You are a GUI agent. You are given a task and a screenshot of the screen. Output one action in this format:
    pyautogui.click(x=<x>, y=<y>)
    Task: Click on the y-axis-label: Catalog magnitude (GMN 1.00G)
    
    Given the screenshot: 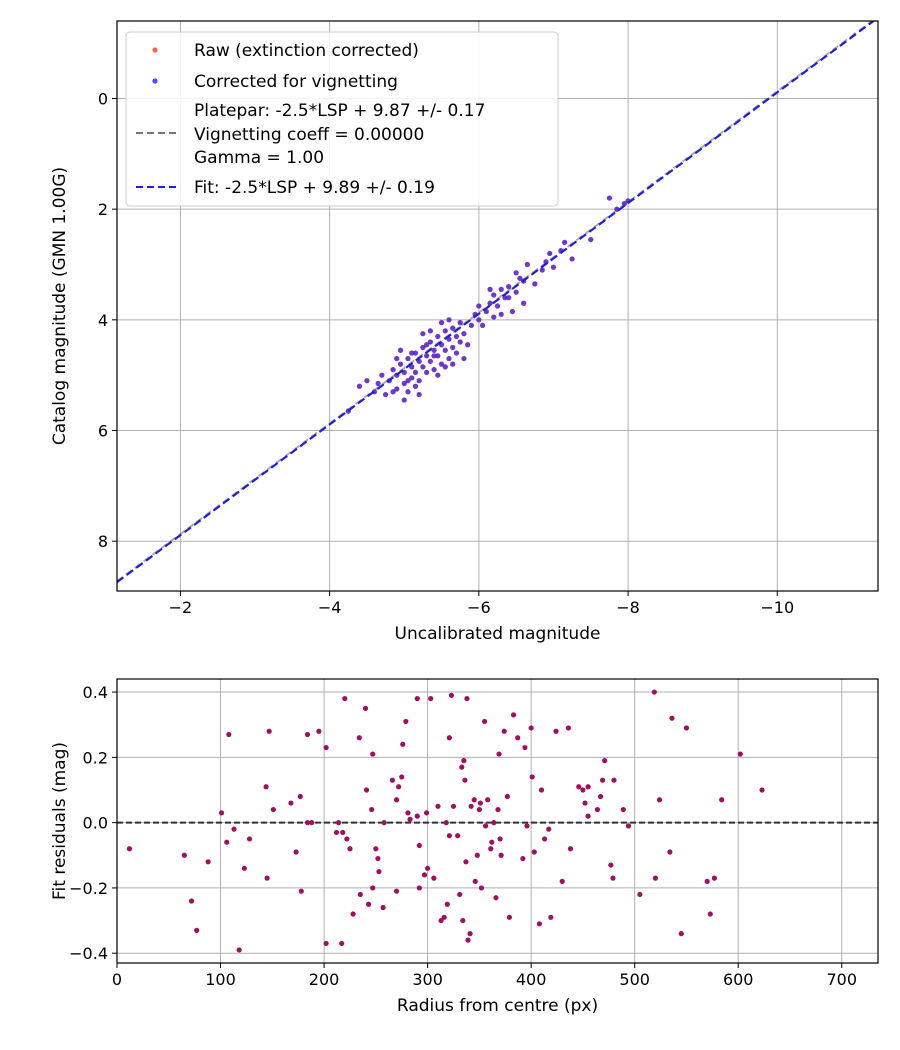 What is the action you would take?
    pyautogui.click(x=60, y=306)
    